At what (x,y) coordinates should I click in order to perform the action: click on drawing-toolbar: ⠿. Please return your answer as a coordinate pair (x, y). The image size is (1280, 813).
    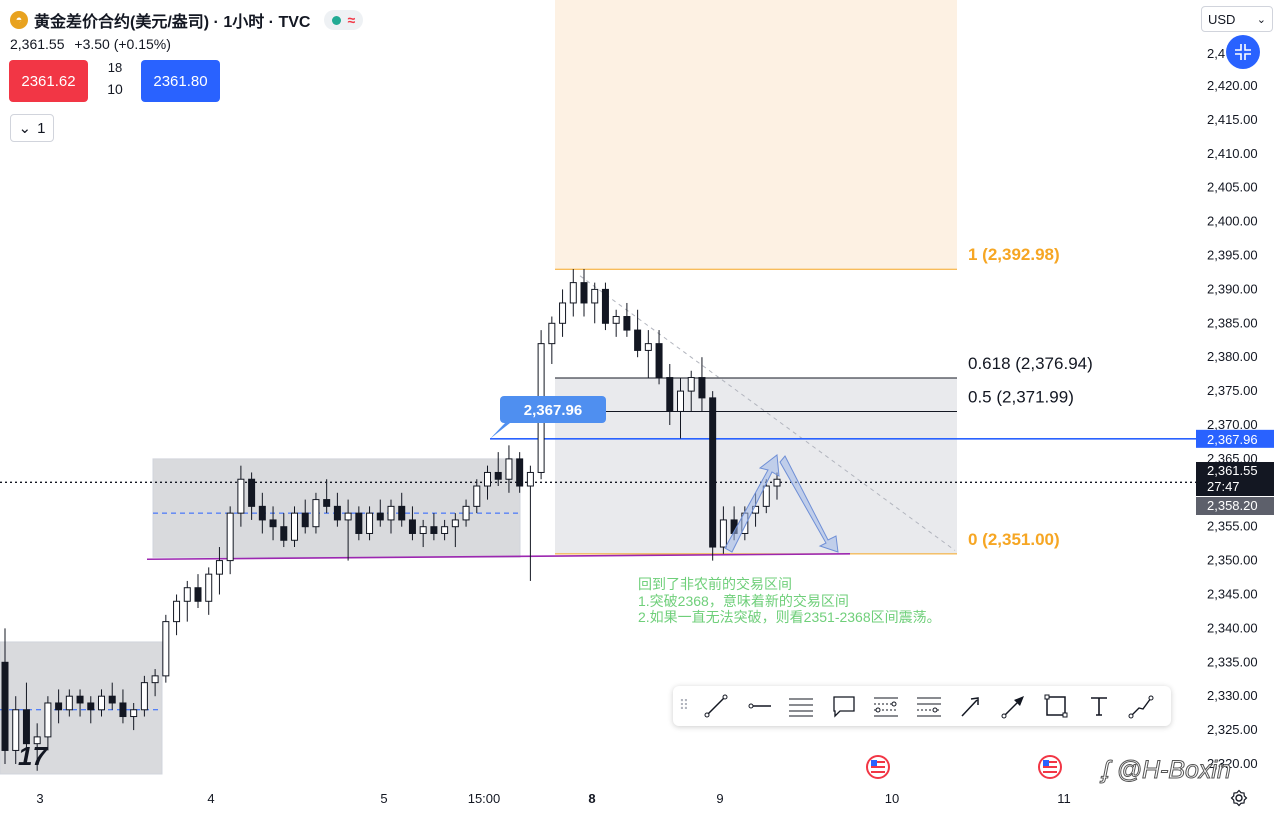
    Looking at the image, I should click on (922, 706).